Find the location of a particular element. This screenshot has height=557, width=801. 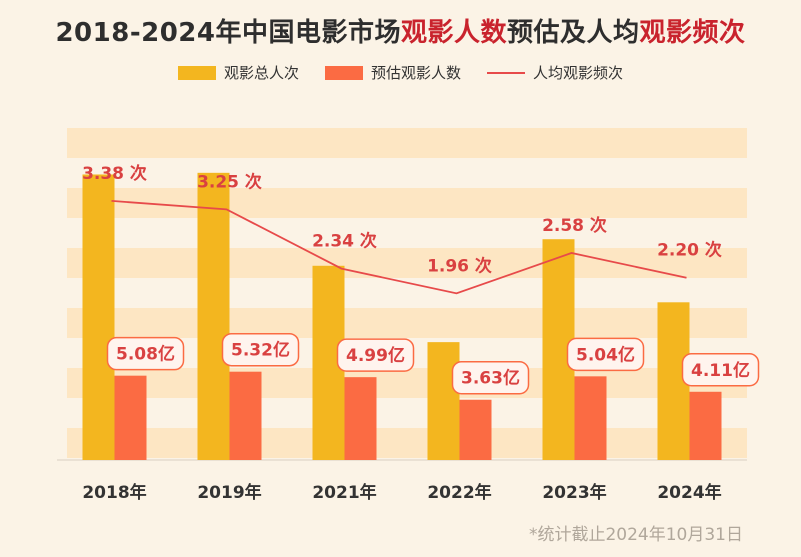

frequency-label-5: 2.58 次 is located at coordinates (574, 225).